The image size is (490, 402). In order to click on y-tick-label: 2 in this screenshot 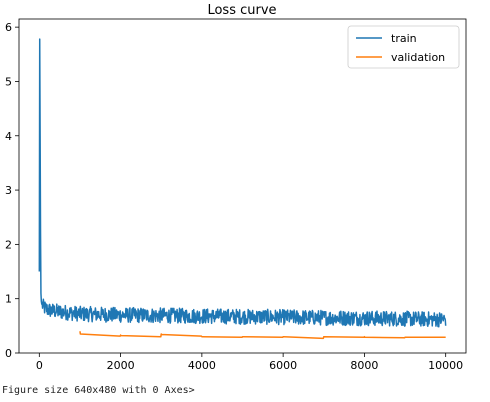, I will do `click(8, 244)`.